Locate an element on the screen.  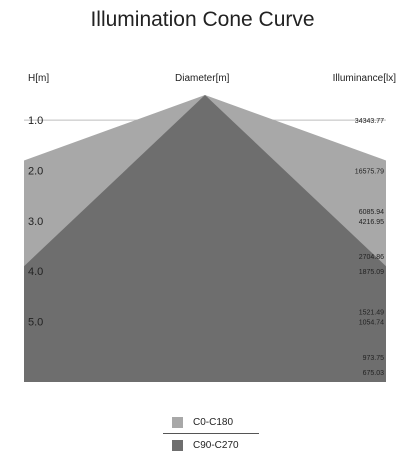
illuminance-label-7: 1054.74 is located at coordinates (371, 323).